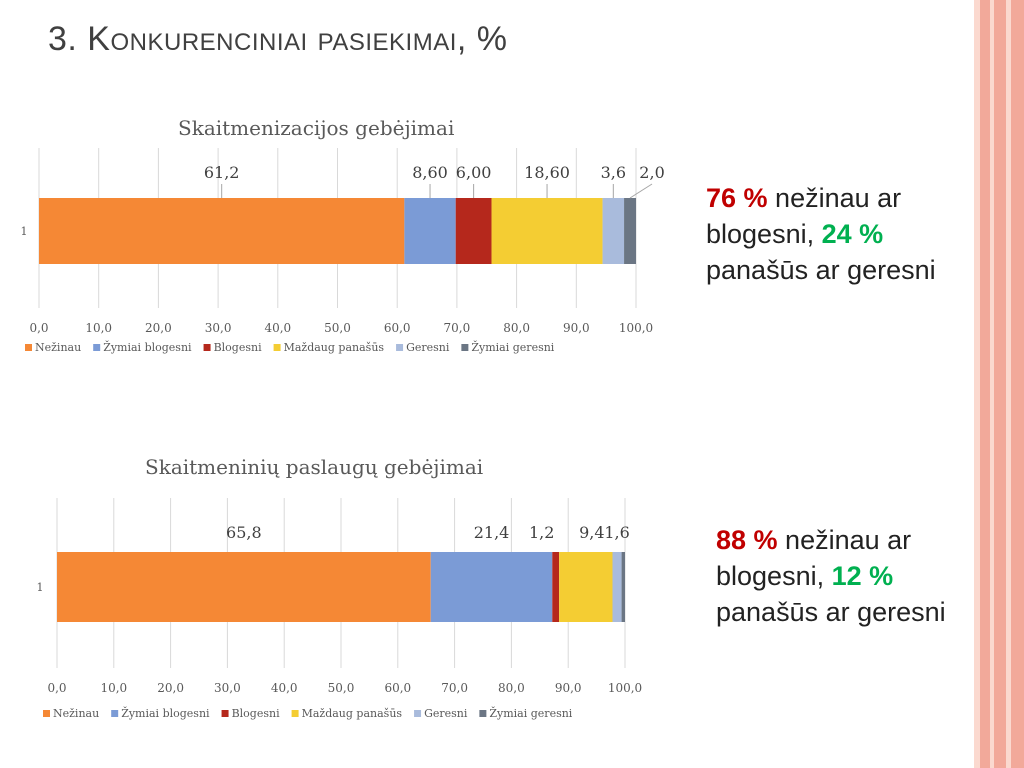 This screenshot has width=1024, height=768. What do you see at coordinates (821, 270) in the screenshot?
I see `note-1-good-text: panašūs ar geresni` at bounding box center [821, 270].